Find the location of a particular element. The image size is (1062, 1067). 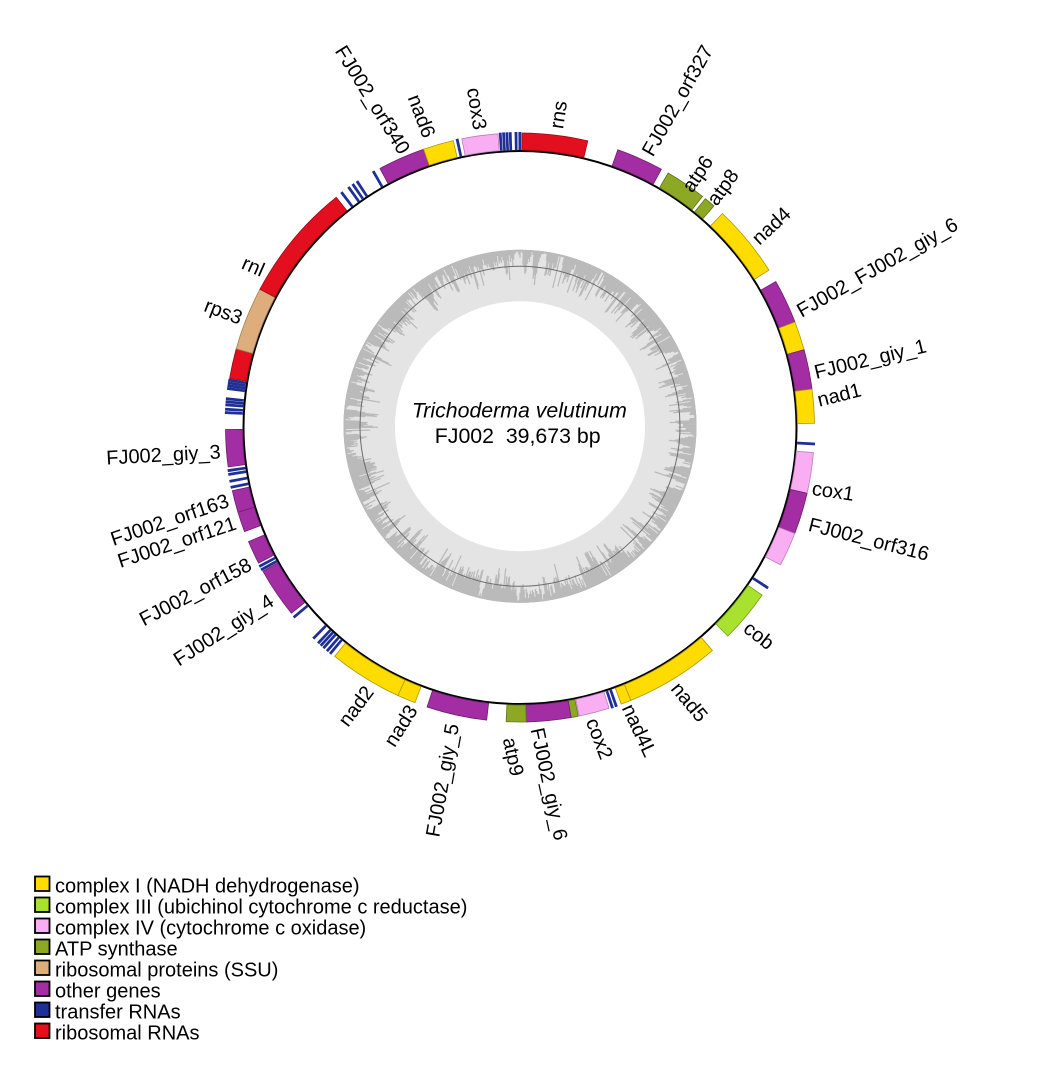

svg-text:complex IV (cytochrome c oxida: complex IV (cytochrome c oxidase) is located at coordinates (210, 929).